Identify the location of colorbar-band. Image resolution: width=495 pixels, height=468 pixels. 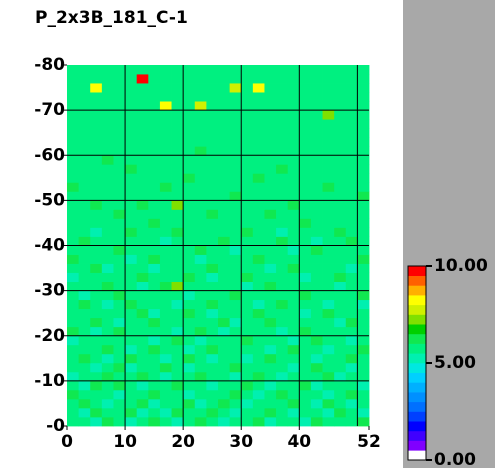
(417, 445).